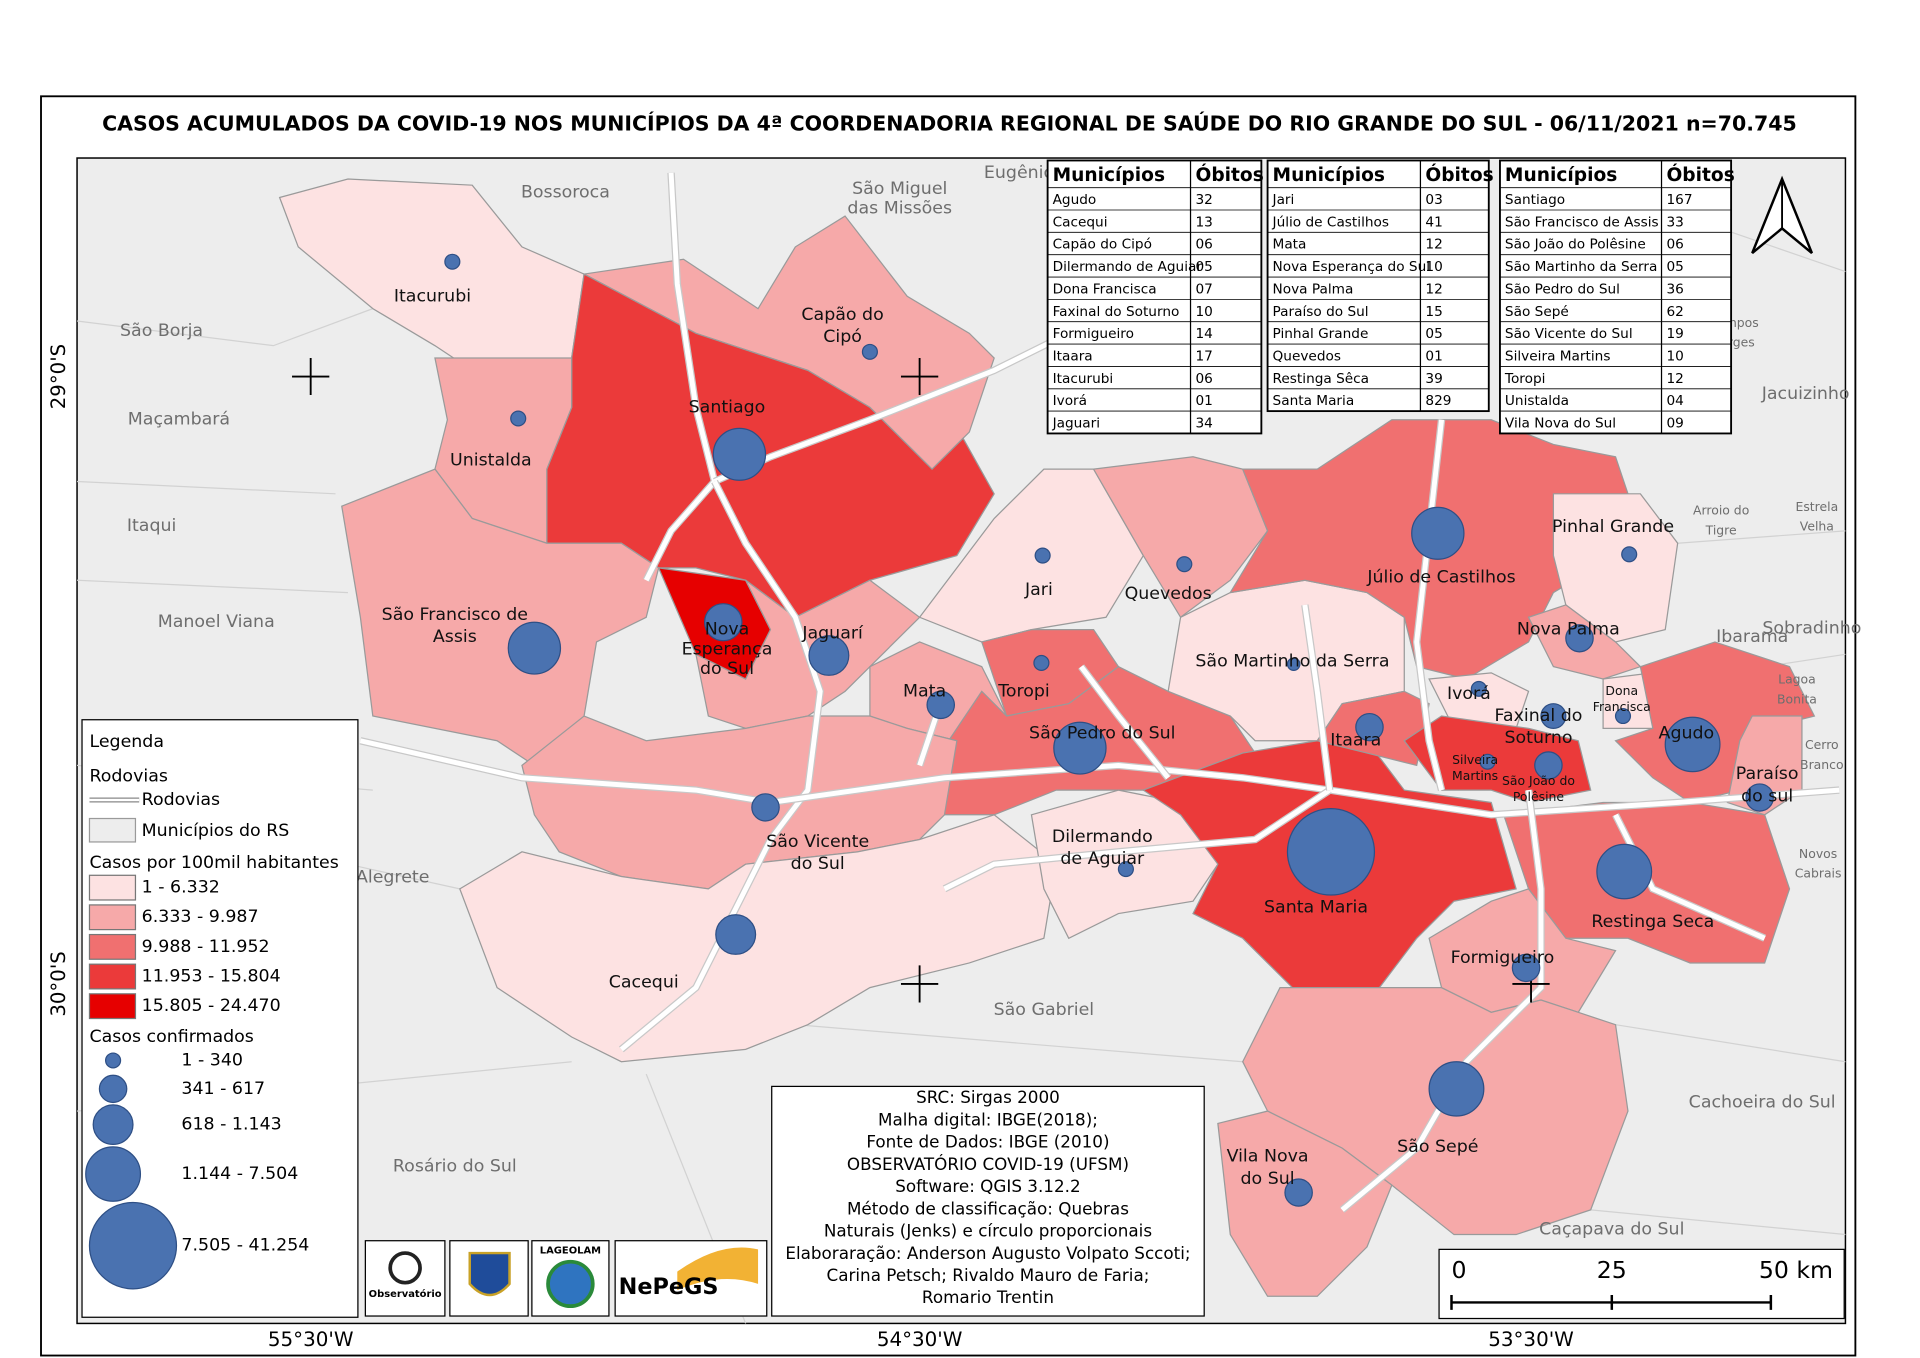 The image size is (1920, 1358). Describe the element at coordinates (1321, 334) in the screenshot. I see `table-cell: Pinhal Grande` at that location.